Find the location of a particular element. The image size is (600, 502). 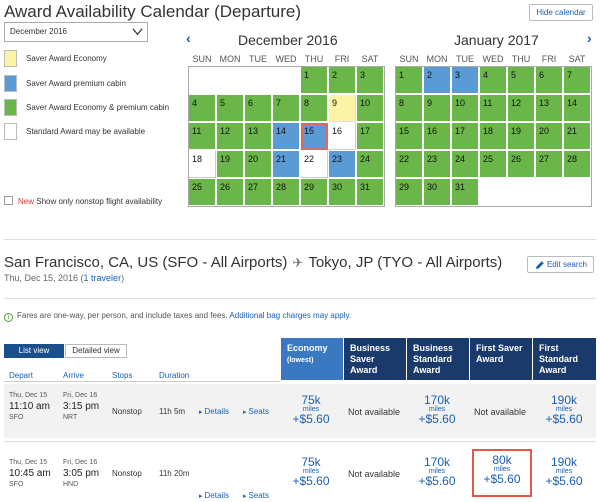

hide-calendar-button: Hide calendar is located at coordinates (561, 12).